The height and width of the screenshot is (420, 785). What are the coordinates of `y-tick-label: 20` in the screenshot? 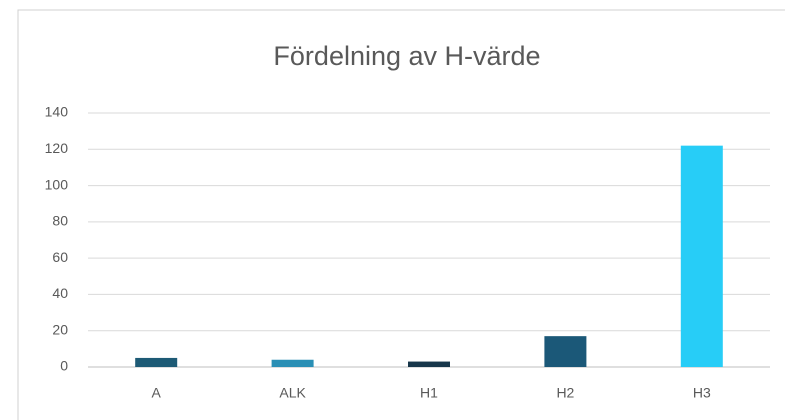 It's located at (60, 329).